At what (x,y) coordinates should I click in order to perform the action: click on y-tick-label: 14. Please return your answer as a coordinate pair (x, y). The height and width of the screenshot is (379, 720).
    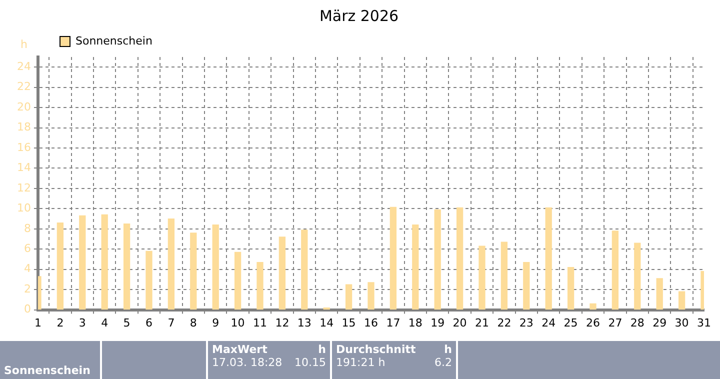
    Looking at the image, I should click on (23, 167).